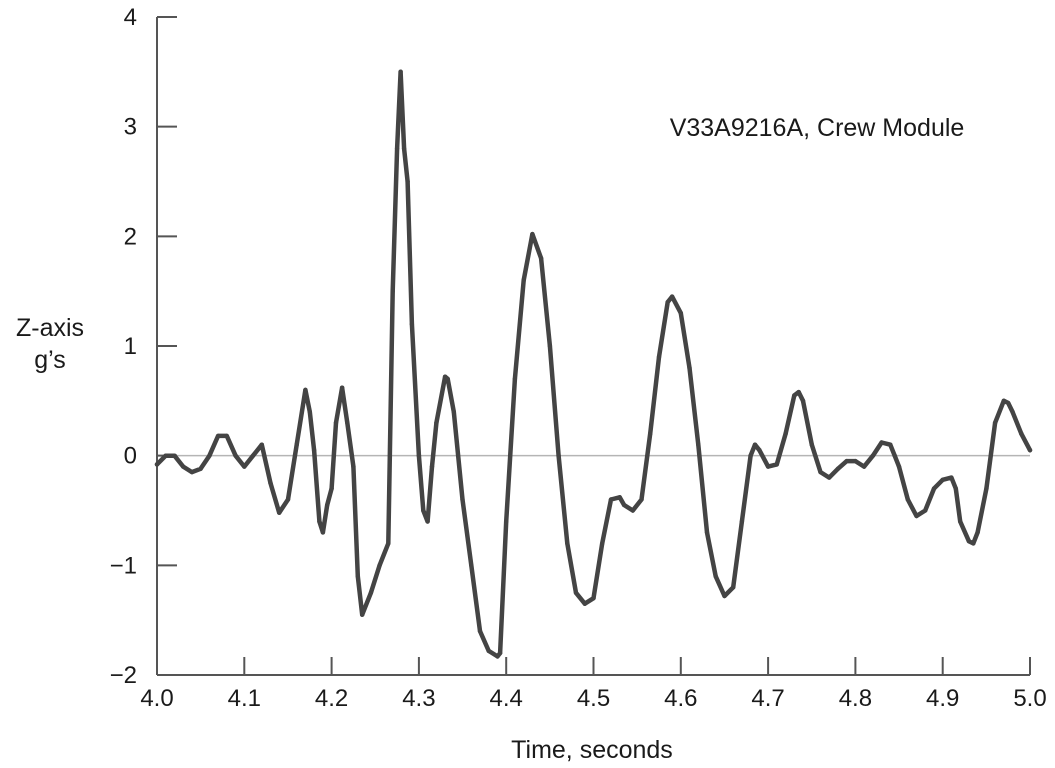 The height and width of the screenshot is (768, 1055). Describe the element at coordinates (50, 360) in the screenshot. I see `y-axis-title-line-2: g’s` at that location.